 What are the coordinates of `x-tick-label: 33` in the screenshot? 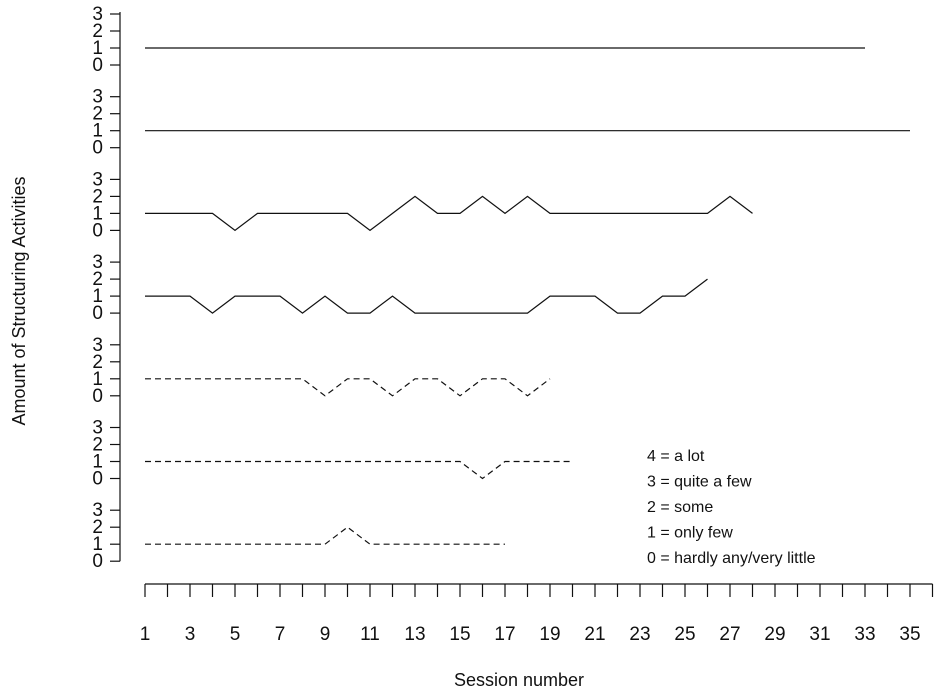 It's located at (864, 634).